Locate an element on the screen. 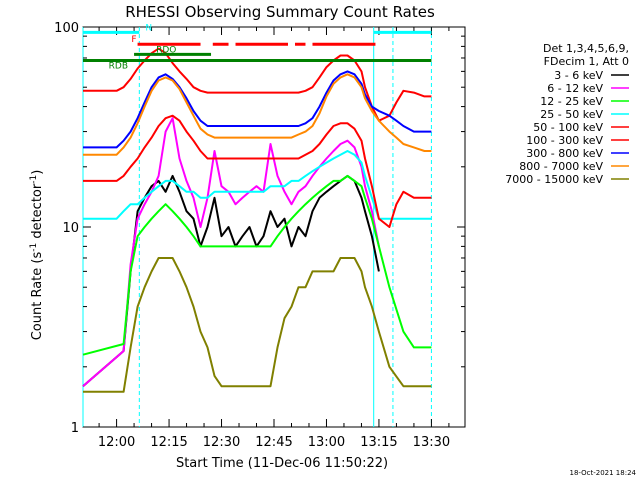 This screenshot has height=480, width=640. state-bar-label-rdo: RDO is located at coordinates (166, 50).